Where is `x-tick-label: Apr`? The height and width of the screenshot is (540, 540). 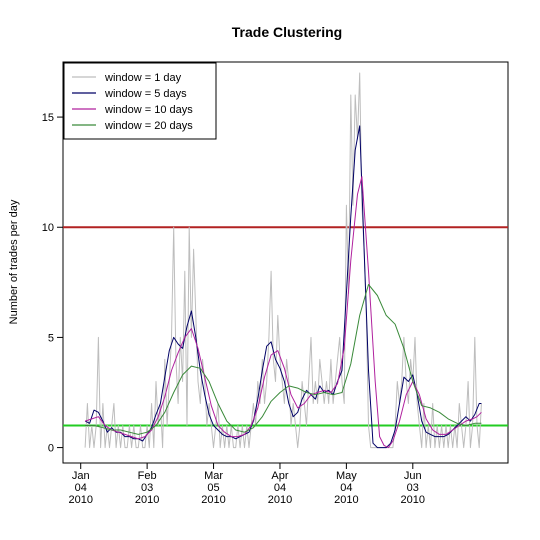
x-tick-label: Apr is located at coordinates (279, 476).